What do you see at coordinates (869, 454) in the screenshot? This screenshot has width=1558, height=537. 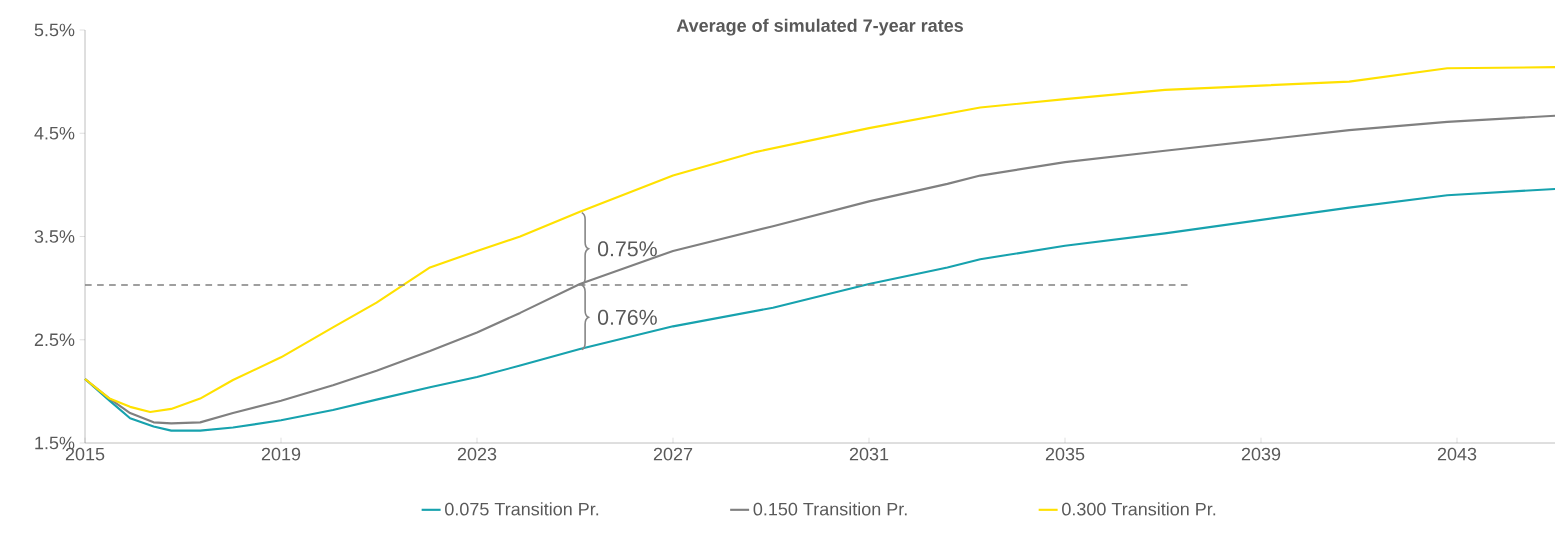 I see `x-tick-label: 2031` at bounding box center [869, 454].